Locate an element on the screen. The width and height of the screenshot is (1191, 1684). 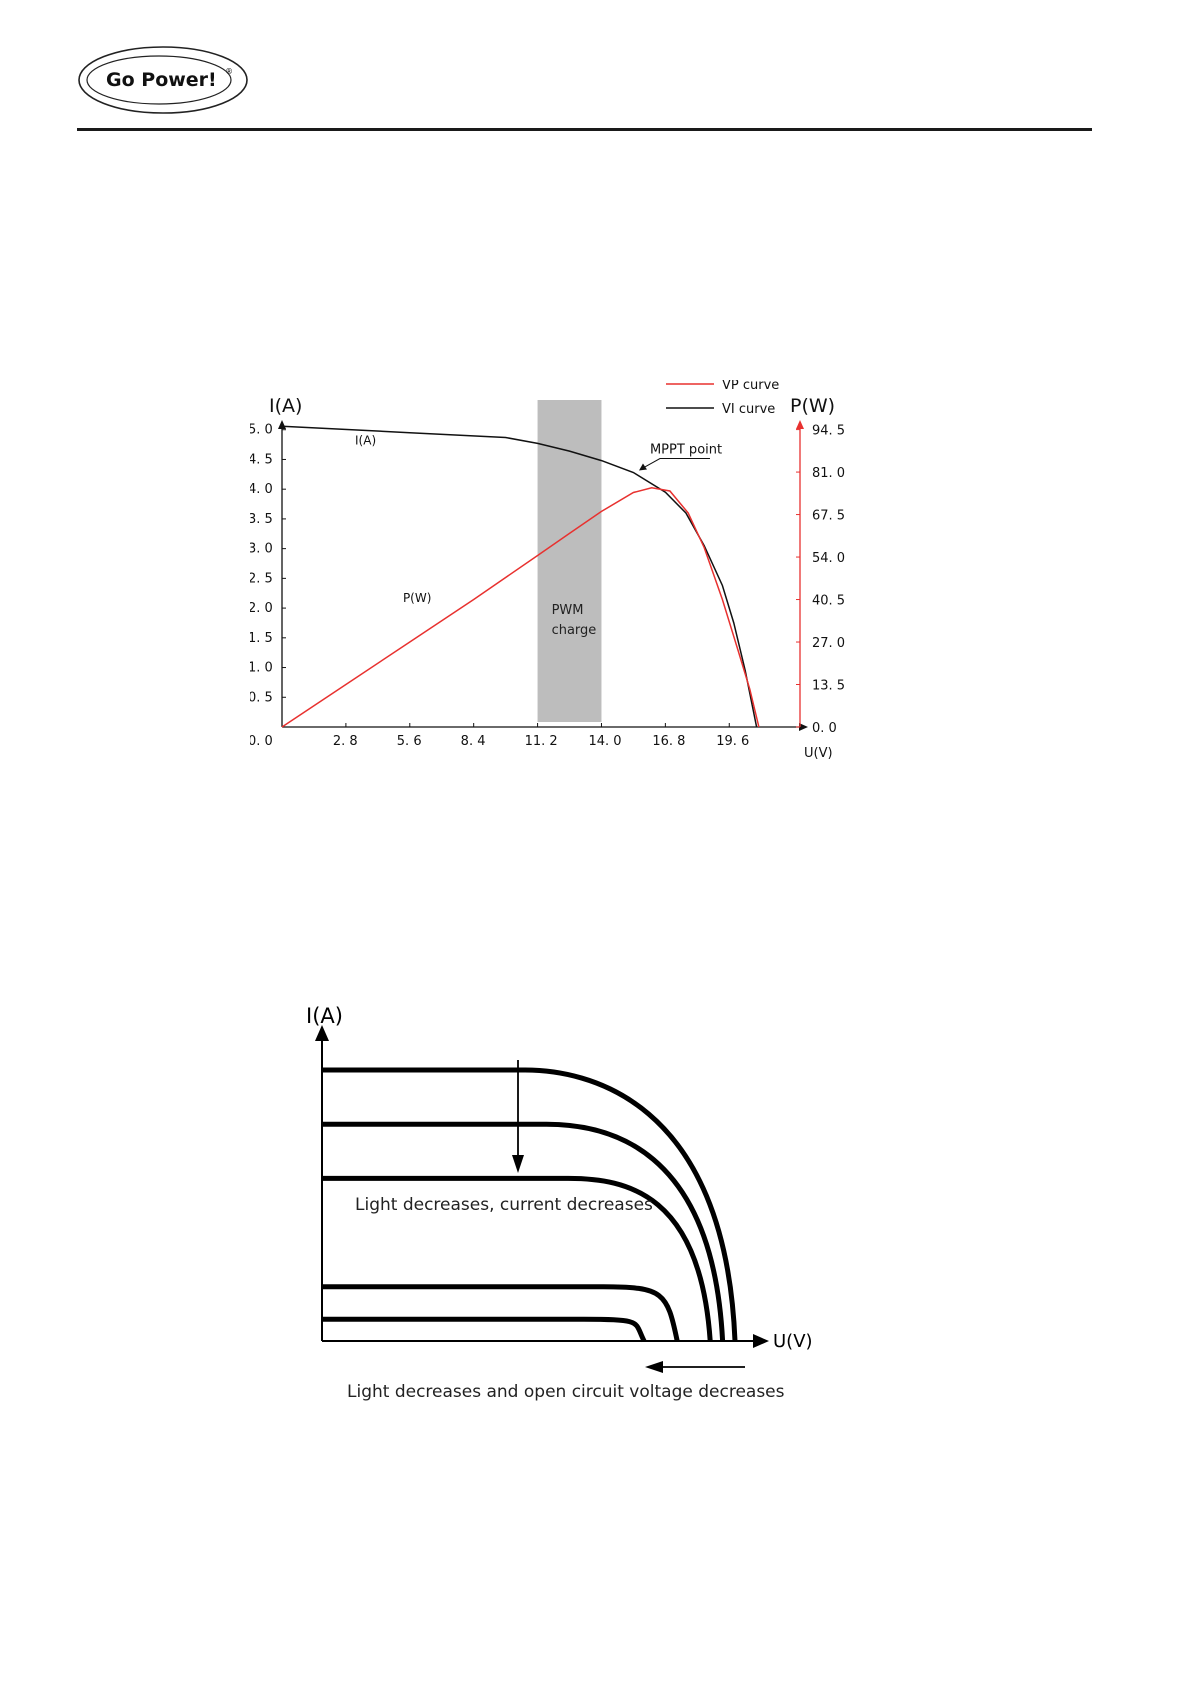
series-line-pw is located at coordinates (520, 607).